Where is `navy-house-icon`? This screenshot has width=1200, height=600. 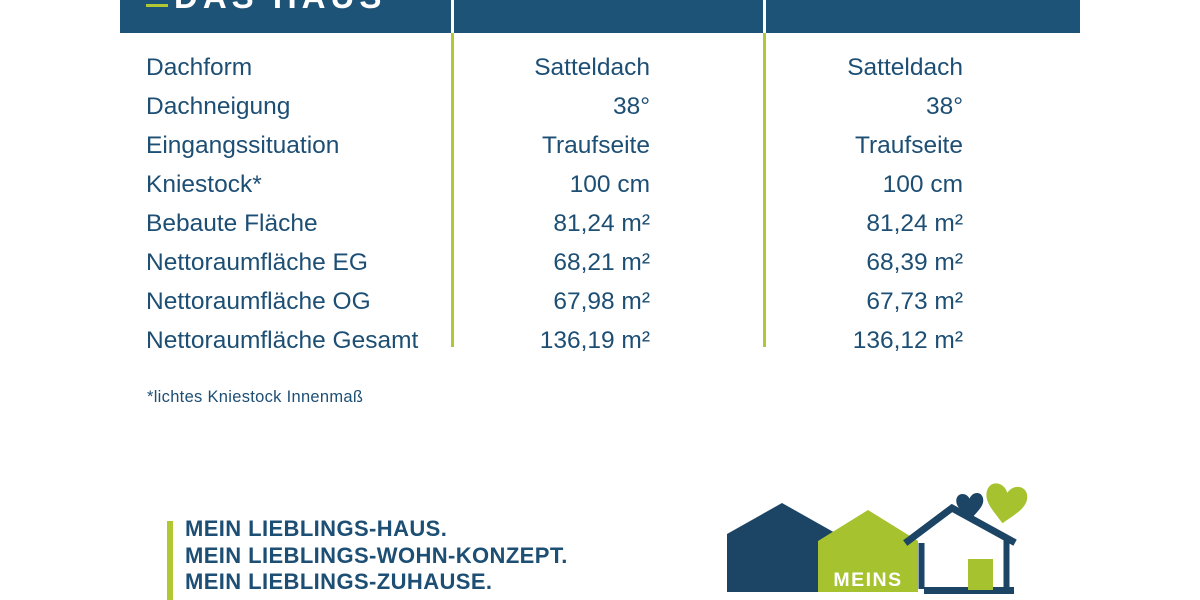 navy-house-icon is located at coordinates (782, 547).